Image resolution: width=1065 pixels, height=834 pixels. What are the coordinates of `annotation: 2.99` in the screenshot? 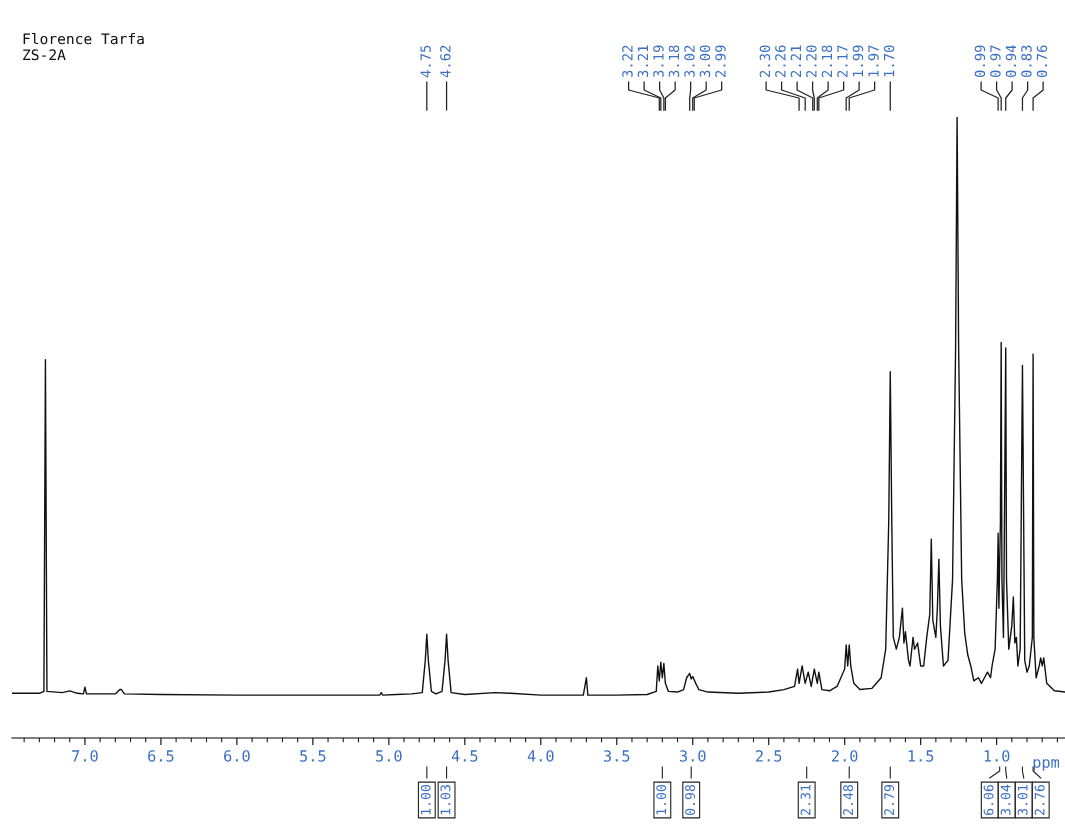 It's located at (720, 61).